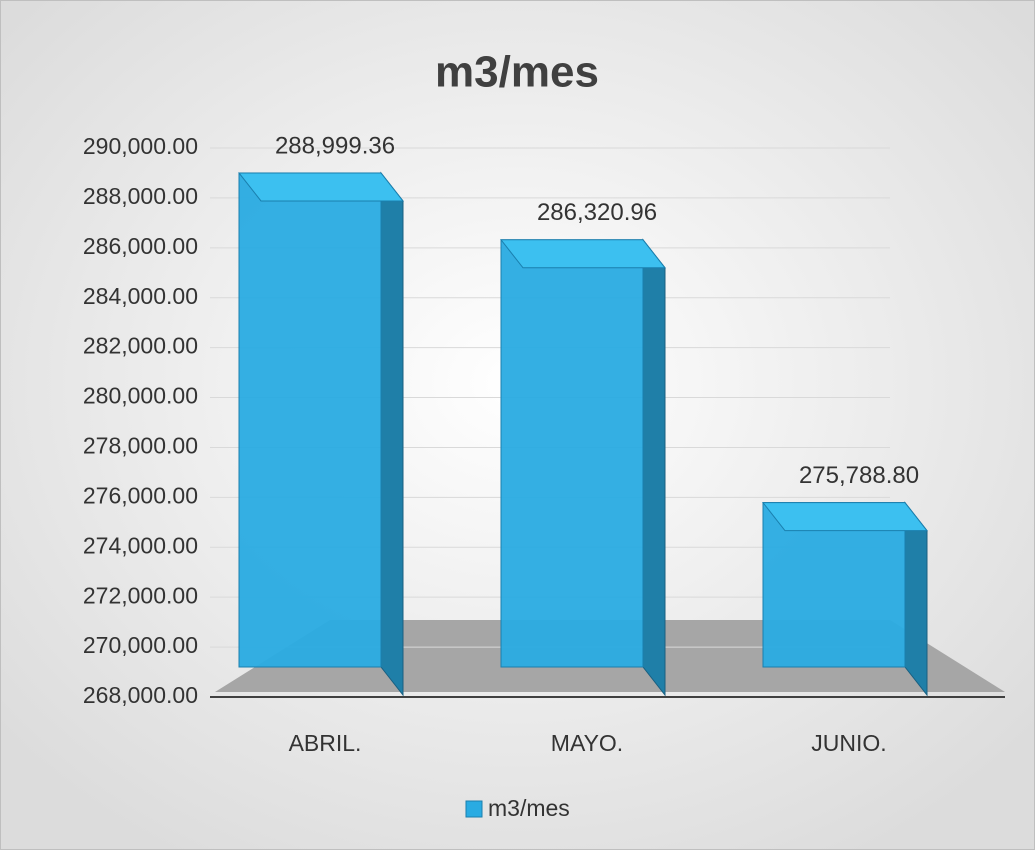  I want to click on data-label: 286,320.96, so click(597, 212).